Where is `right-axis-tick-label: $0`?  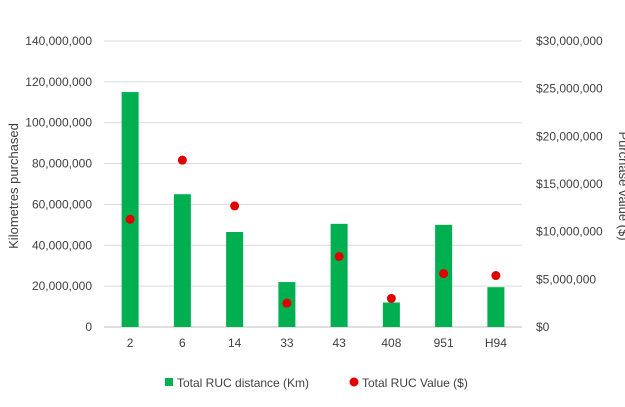
right-axis-tick-label: $0 is located at coordinates (543, 327).